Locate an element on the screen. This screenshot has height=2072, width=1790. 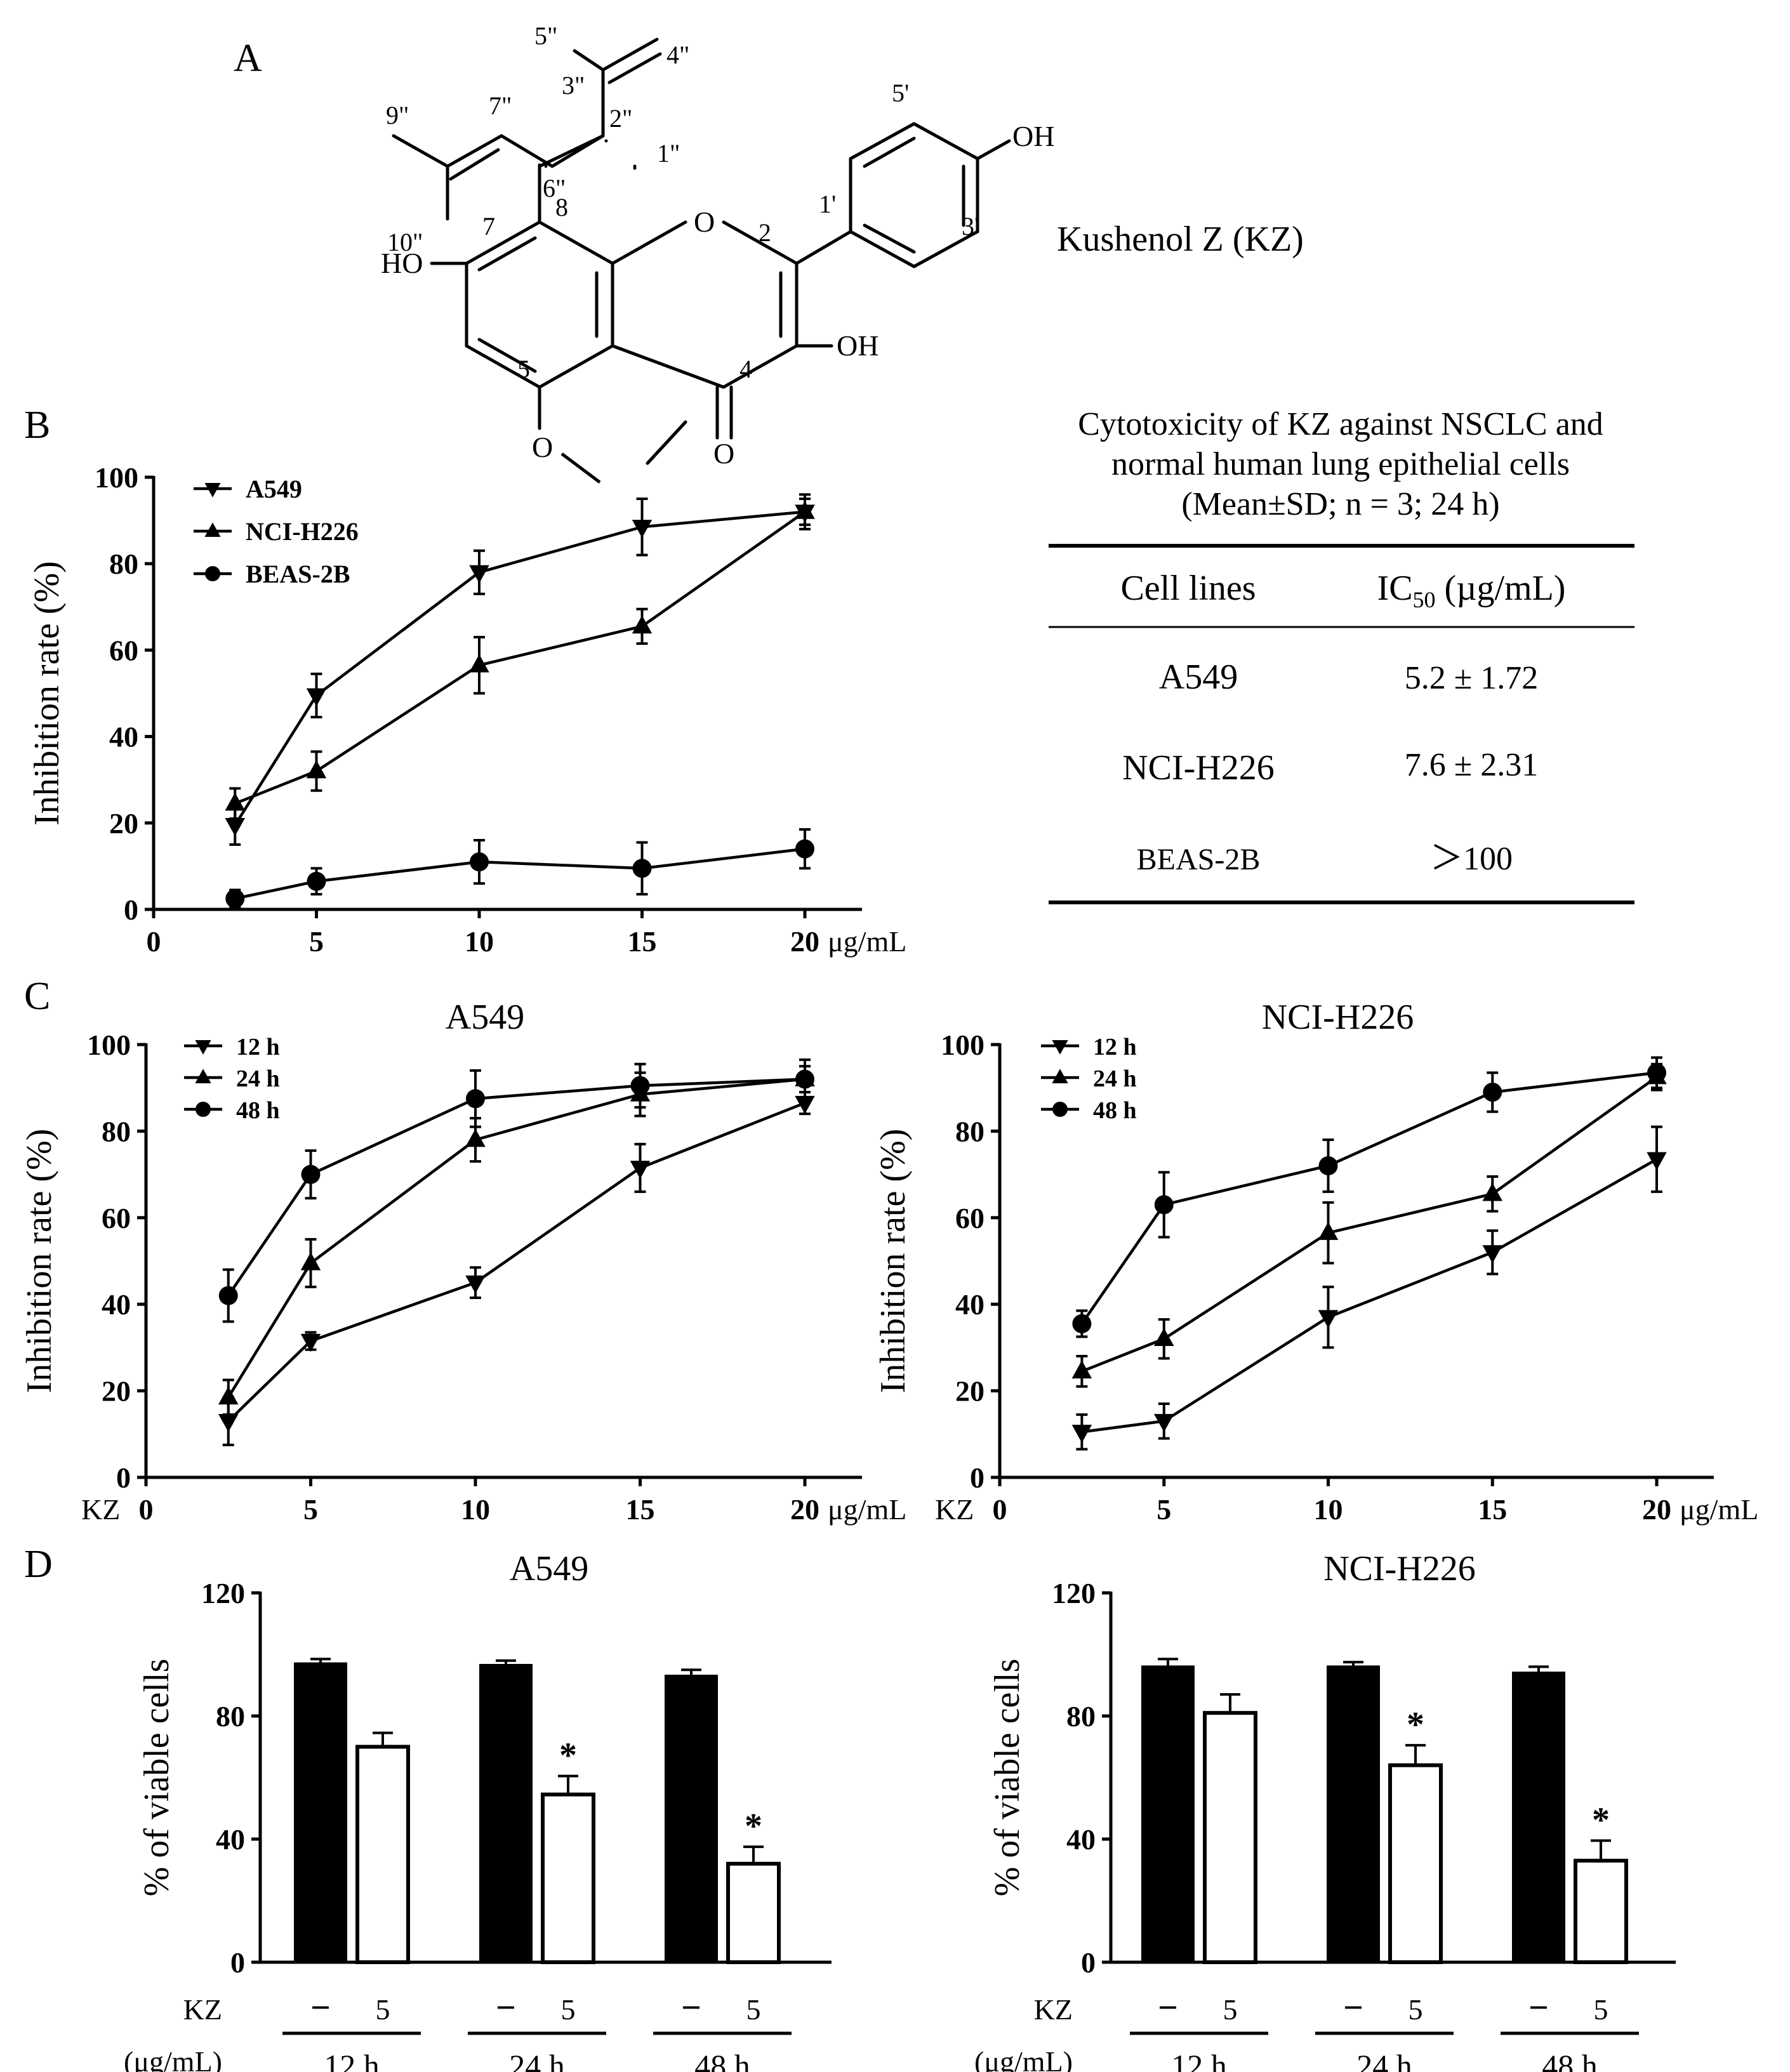
atom-ring-o: O is located at coordinates (704, 222).